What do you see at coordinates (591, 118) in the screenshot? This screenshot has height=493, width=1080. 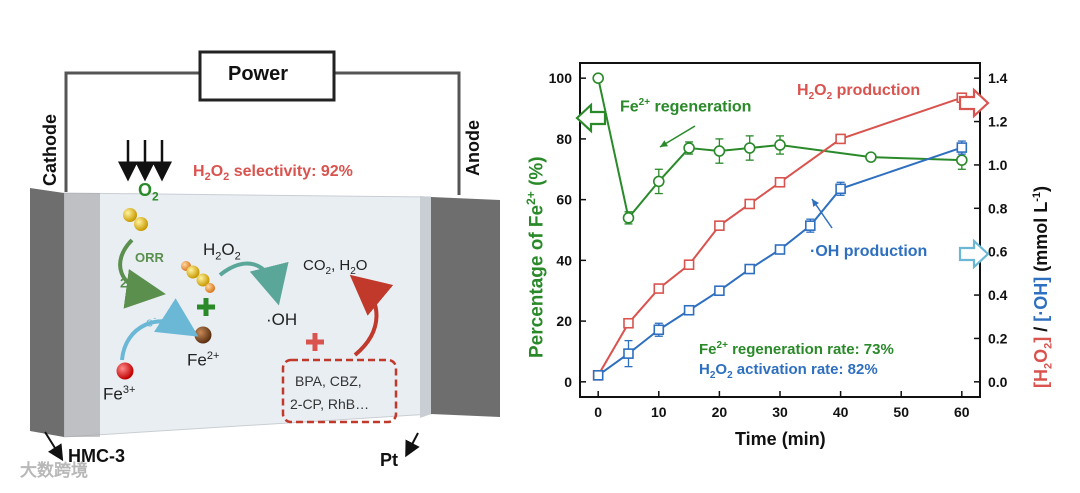 I see `left-axis-indicator-arrow` at bounding box center [591, 118].